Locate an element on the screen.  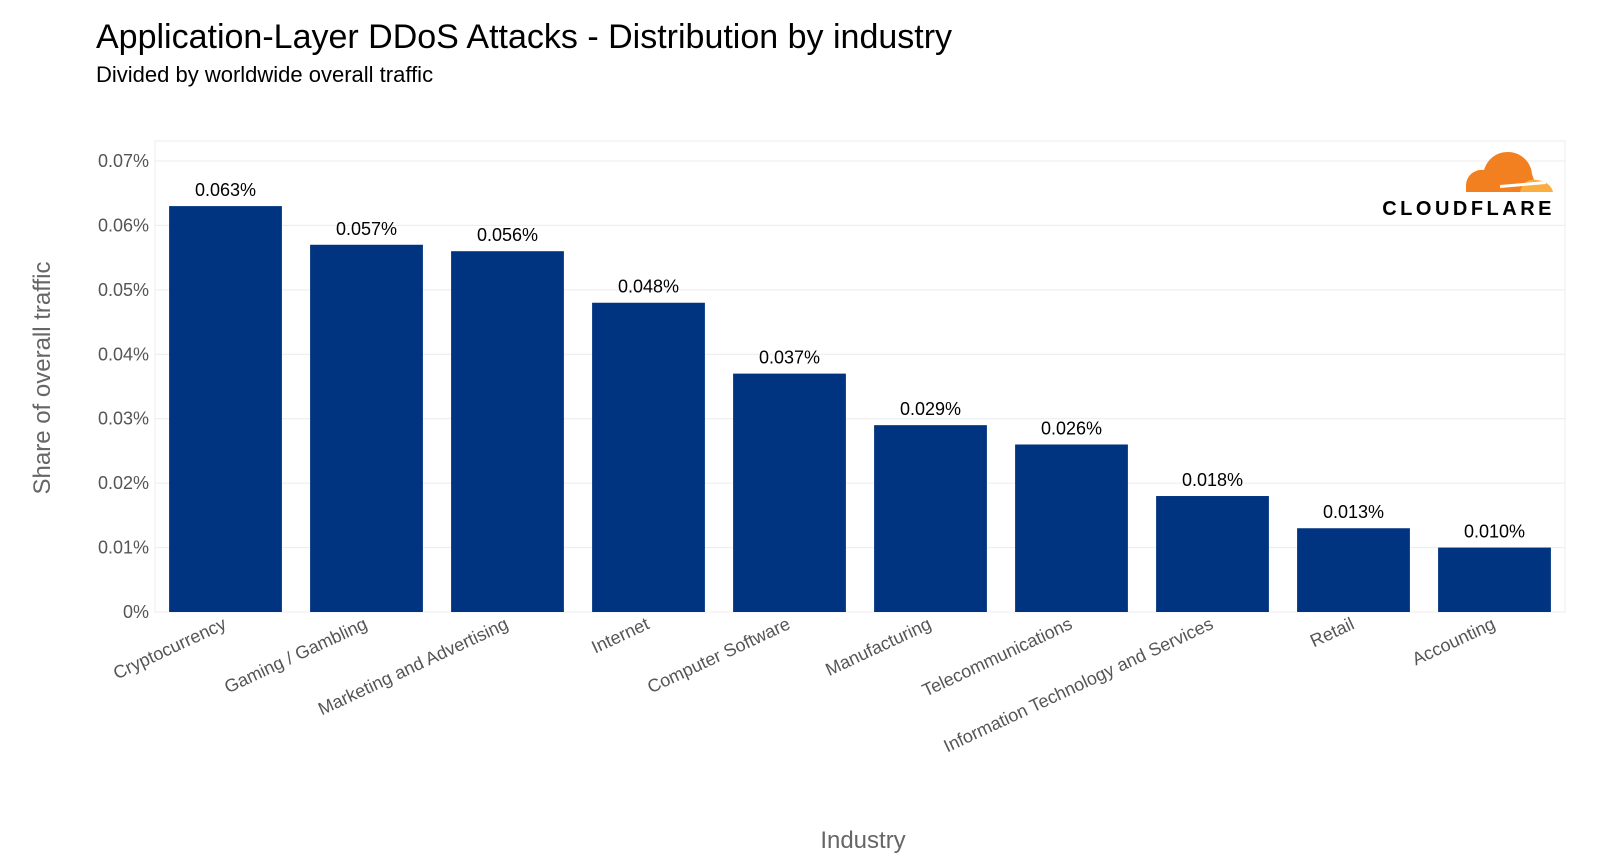
data-label: 0.057% is located at coordinates (366, 229).